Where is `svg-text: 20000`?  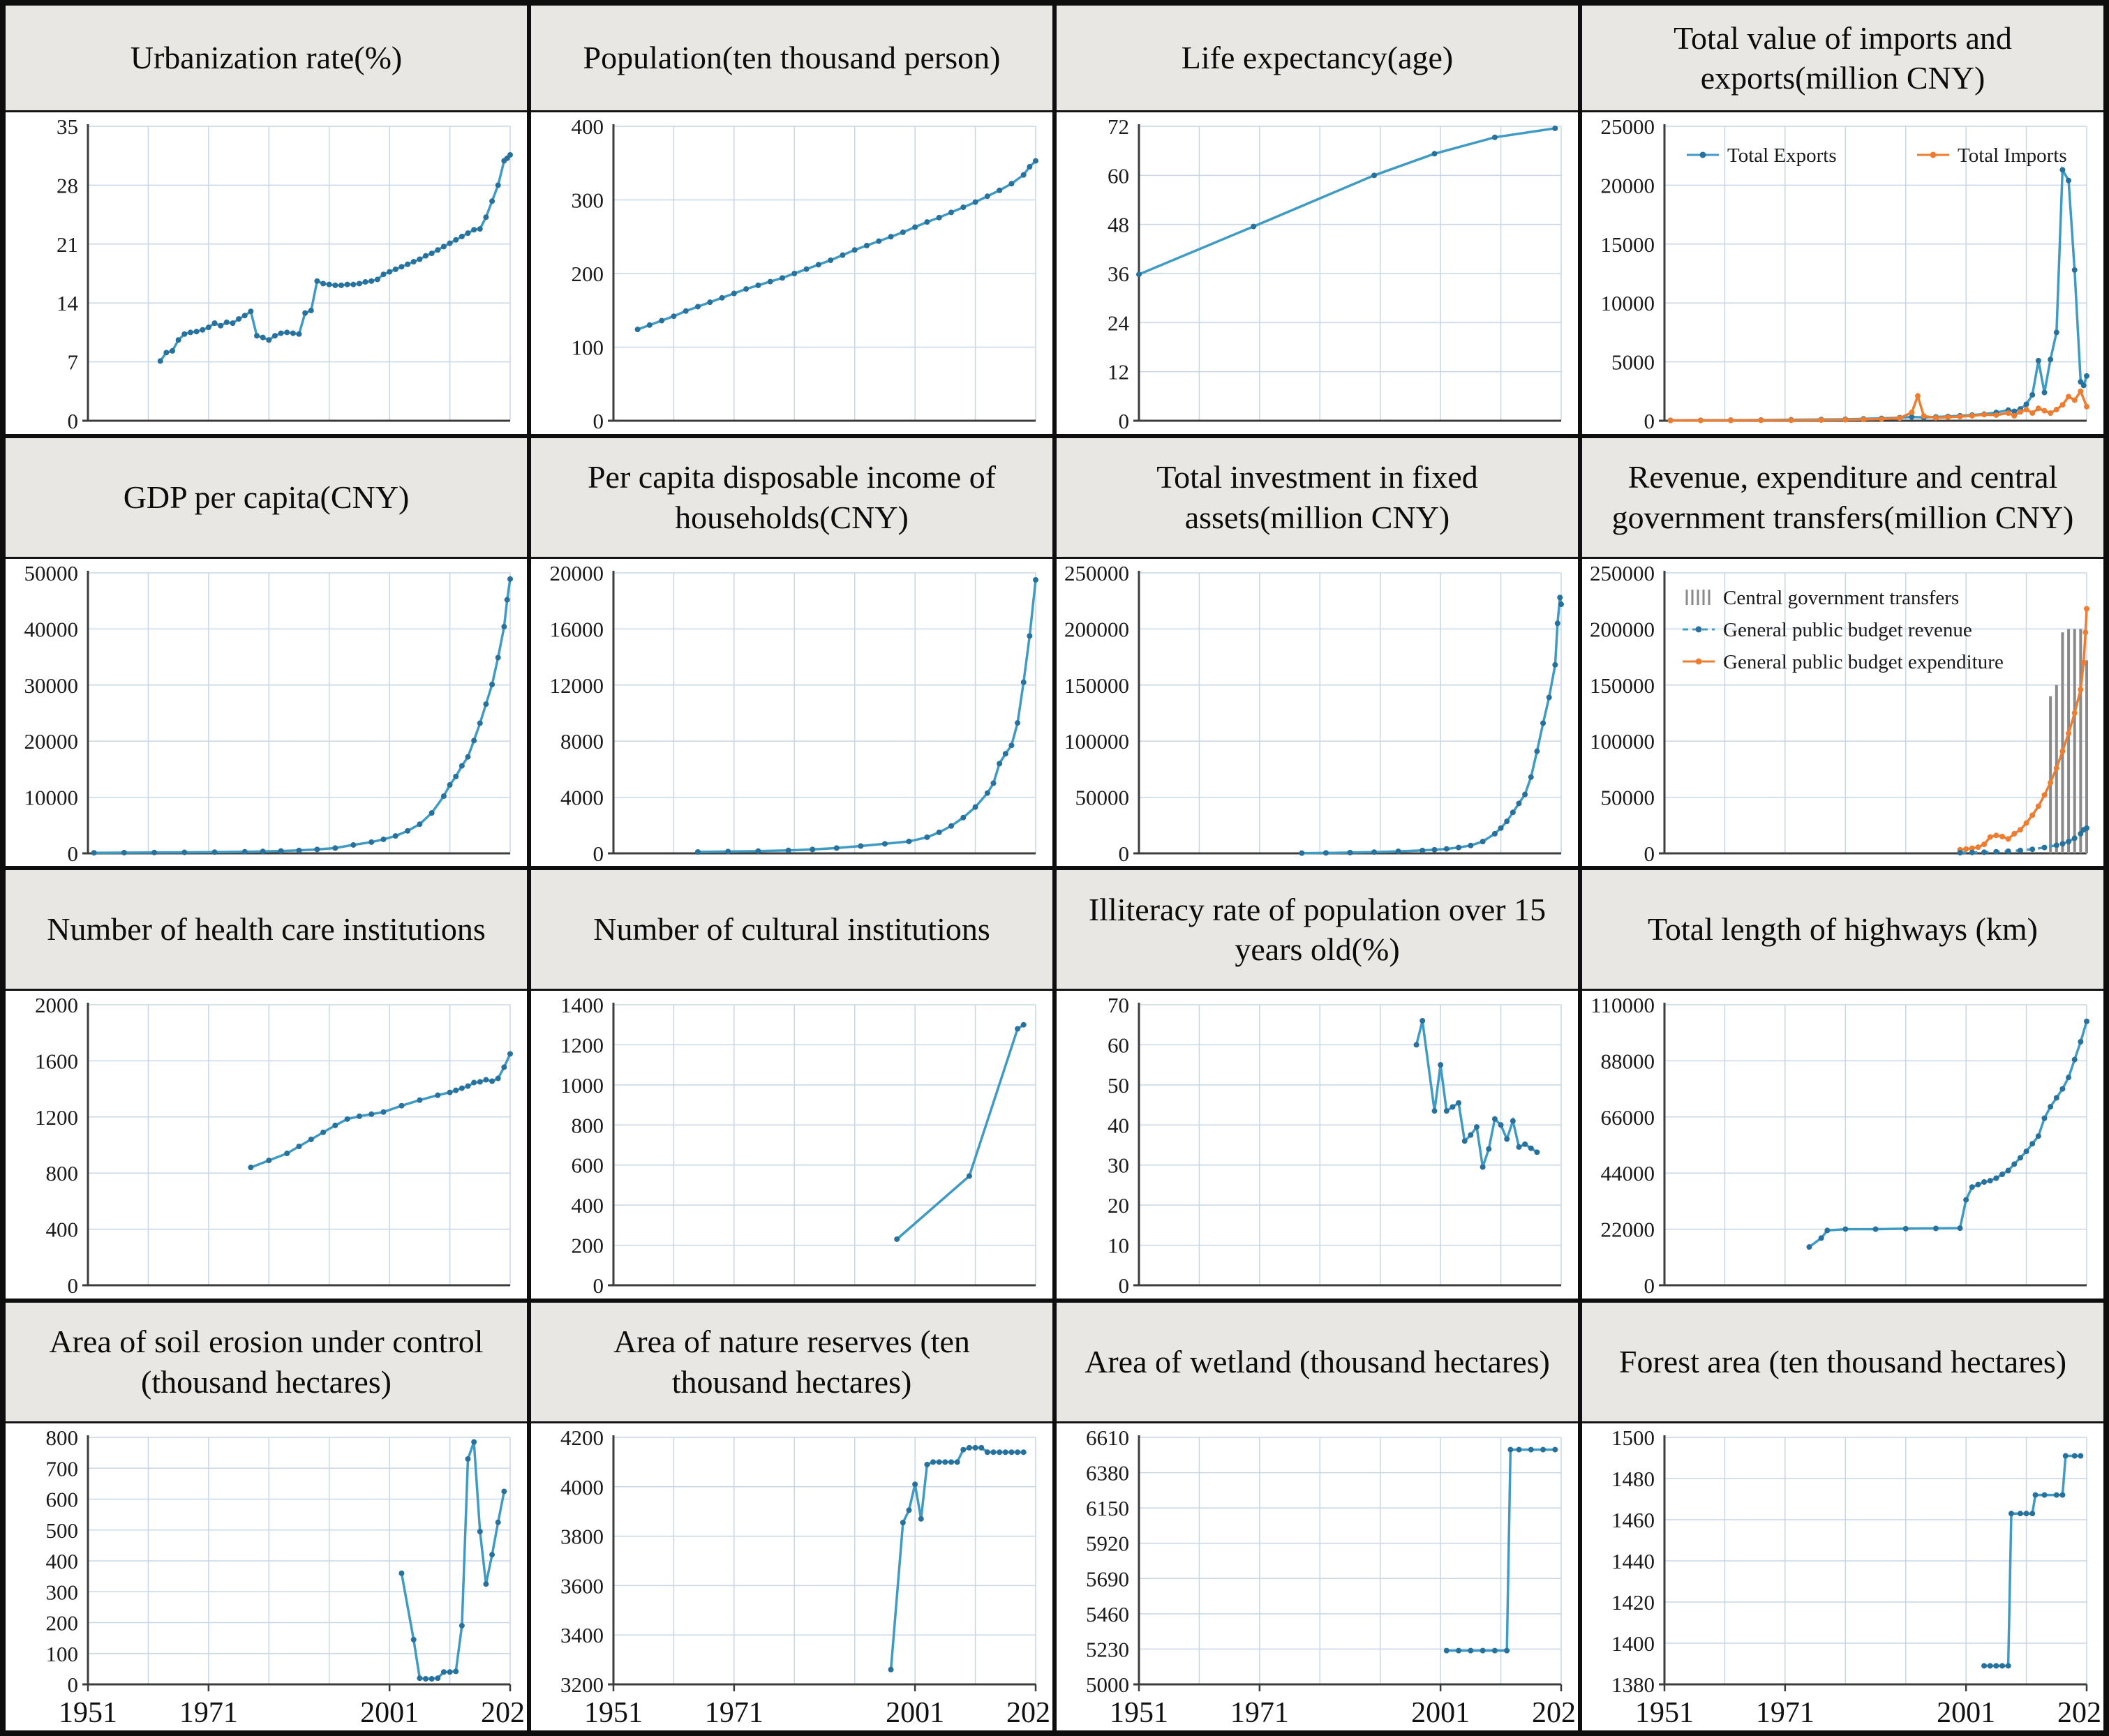
svg-text: 20000 is located at coordinates (577, 573).